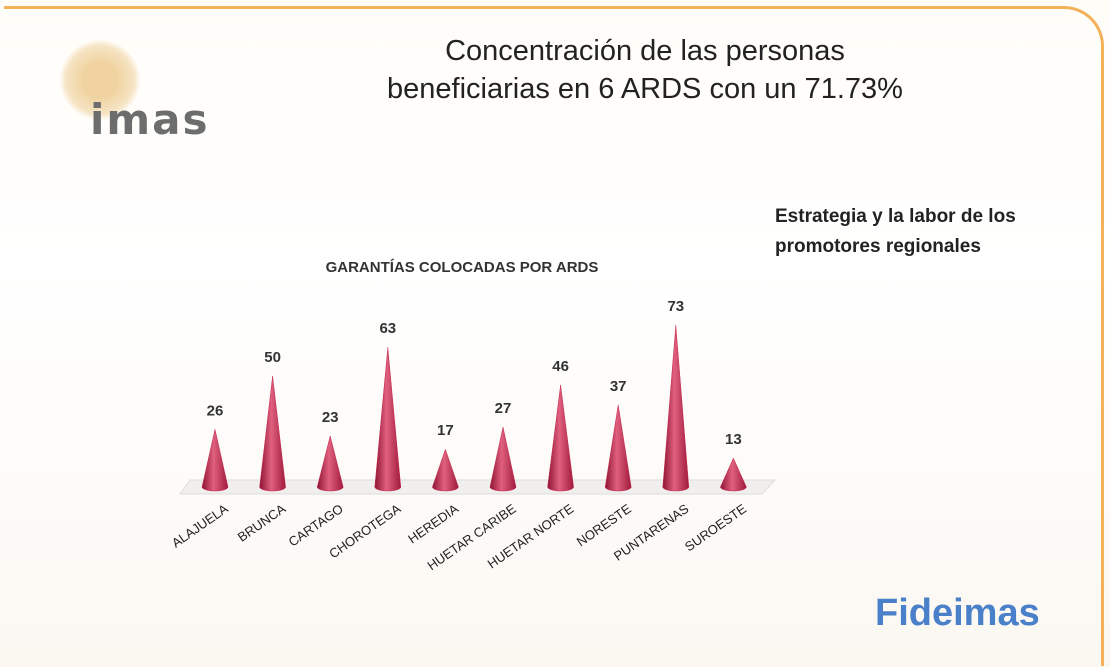 The height and width of the screenshot is (667, 1110). What do you see at coordinates (150, 119) in the screenshot?
I see `logo-imas: imas` at bounding box center [150, 119].